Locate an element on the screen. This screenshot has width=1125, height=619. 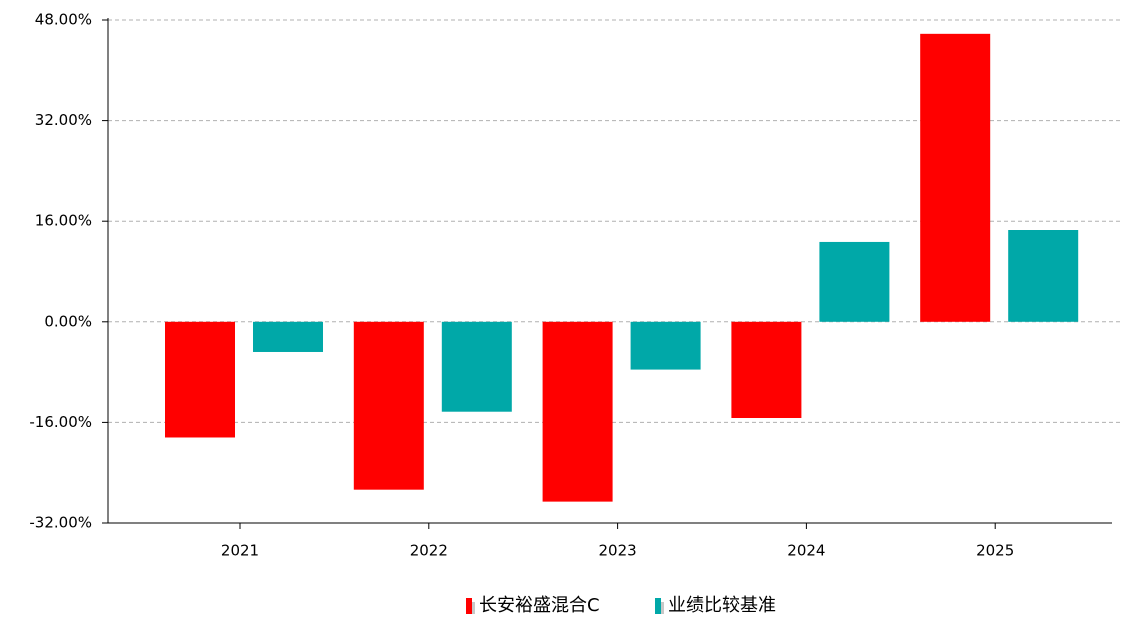
y-tick-label: -32.00% is located at coordinates (60, 523).